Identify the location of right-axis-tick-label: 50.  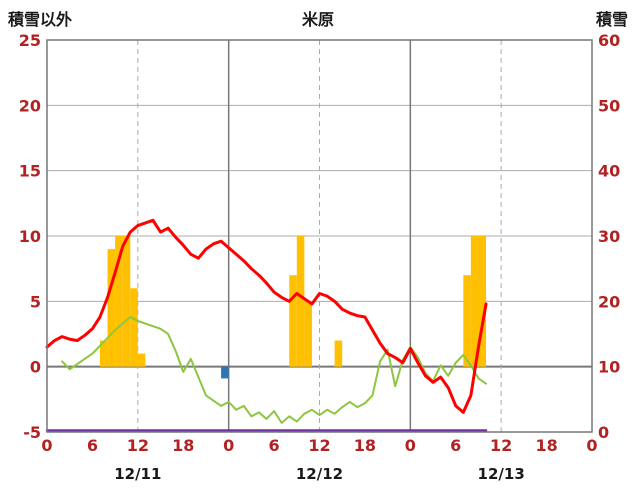
(609, 105).